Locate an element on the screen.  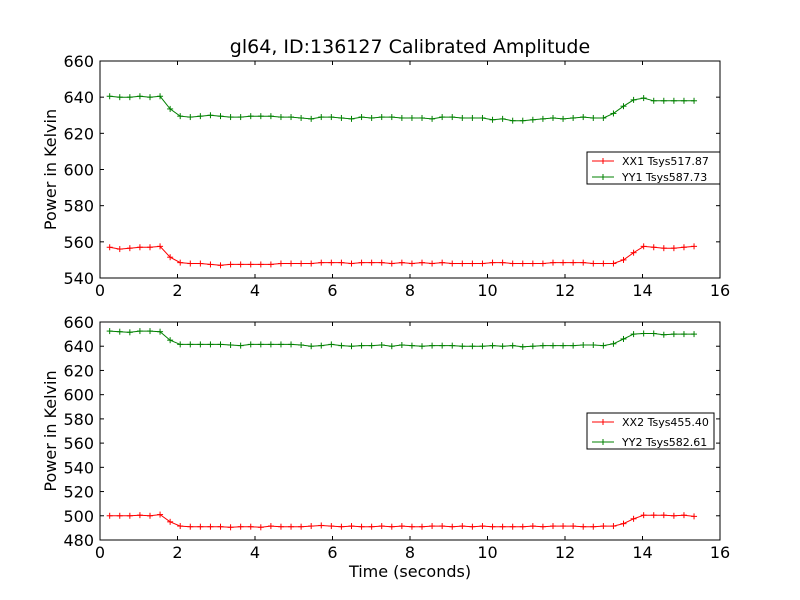
x-tick-label: 14 is located at coordinates (642, 290).